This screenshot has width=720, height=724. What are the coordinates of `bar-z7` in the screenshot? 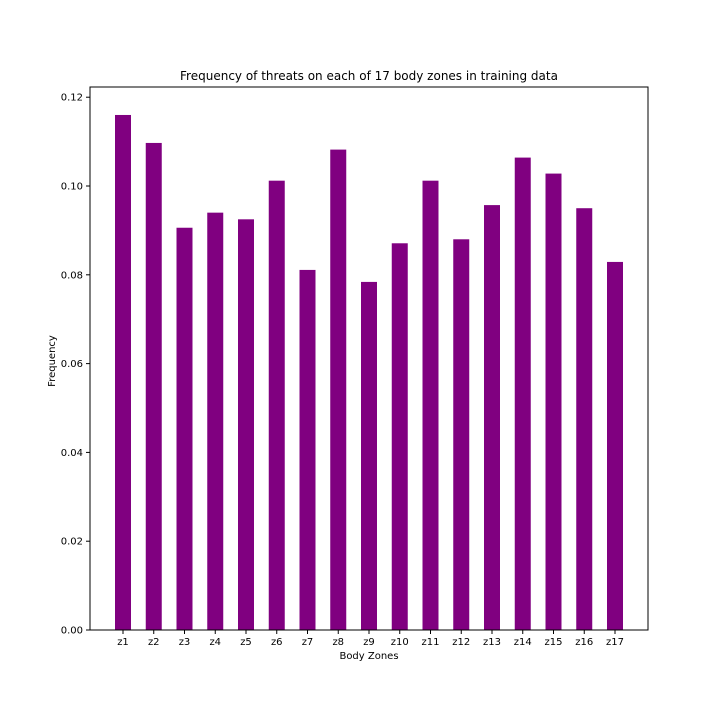 It's located at (307, 449).